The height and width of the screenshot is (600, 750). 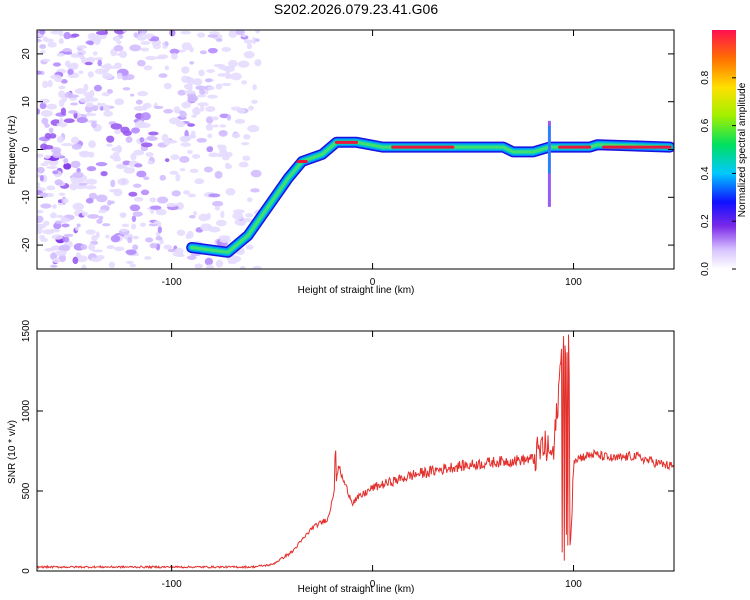 I want to click on snr-ytick-label: 1500, so click(x=26, y=330).